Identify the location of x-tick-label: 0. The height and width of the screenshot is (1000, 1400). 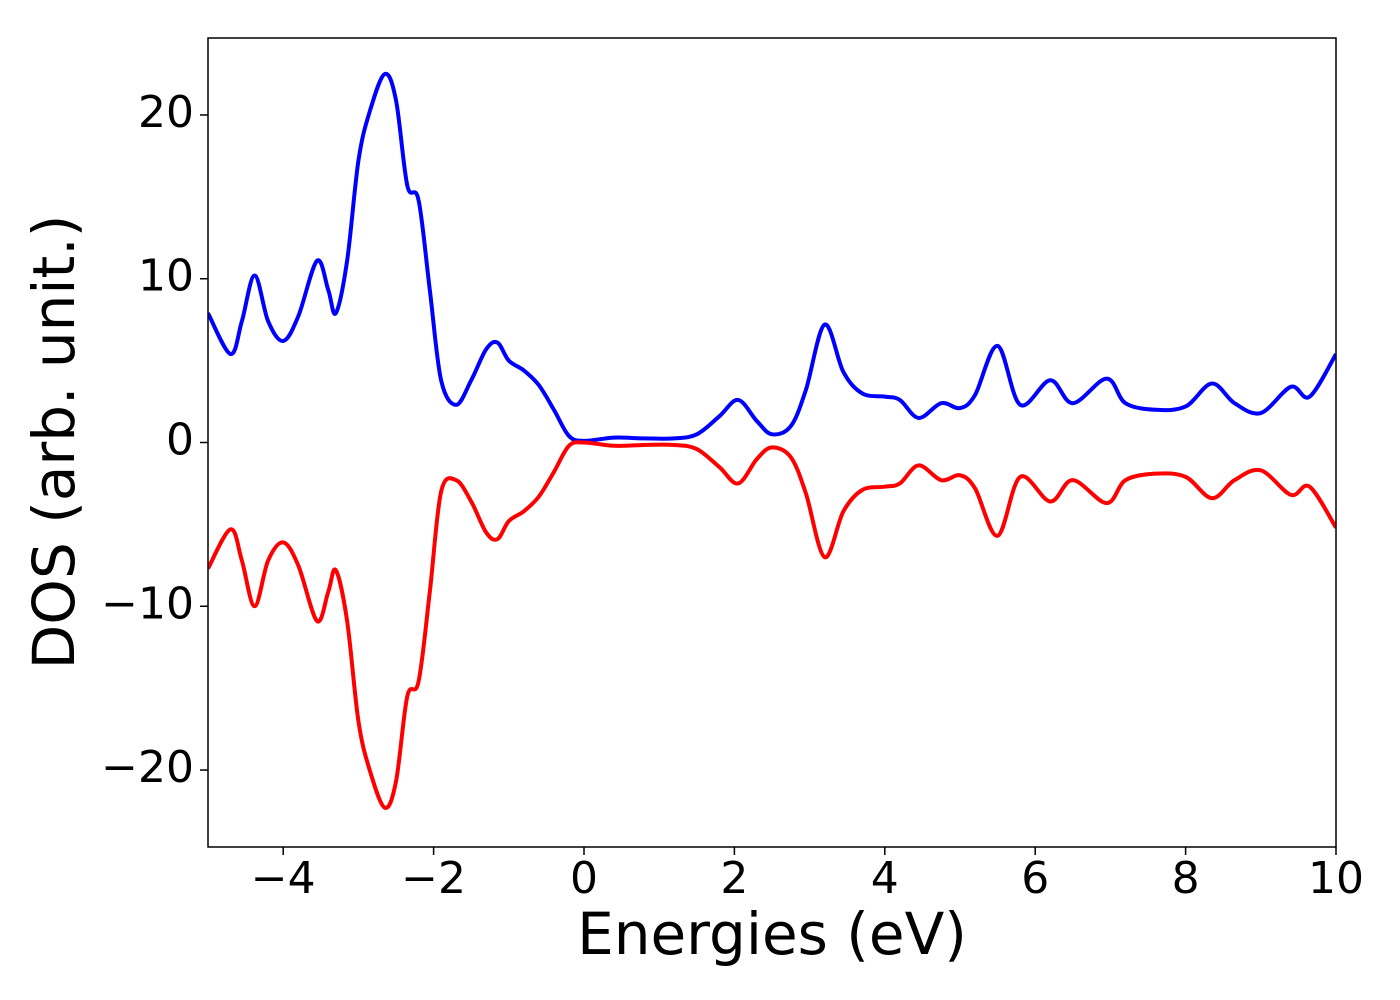
(584, 878).